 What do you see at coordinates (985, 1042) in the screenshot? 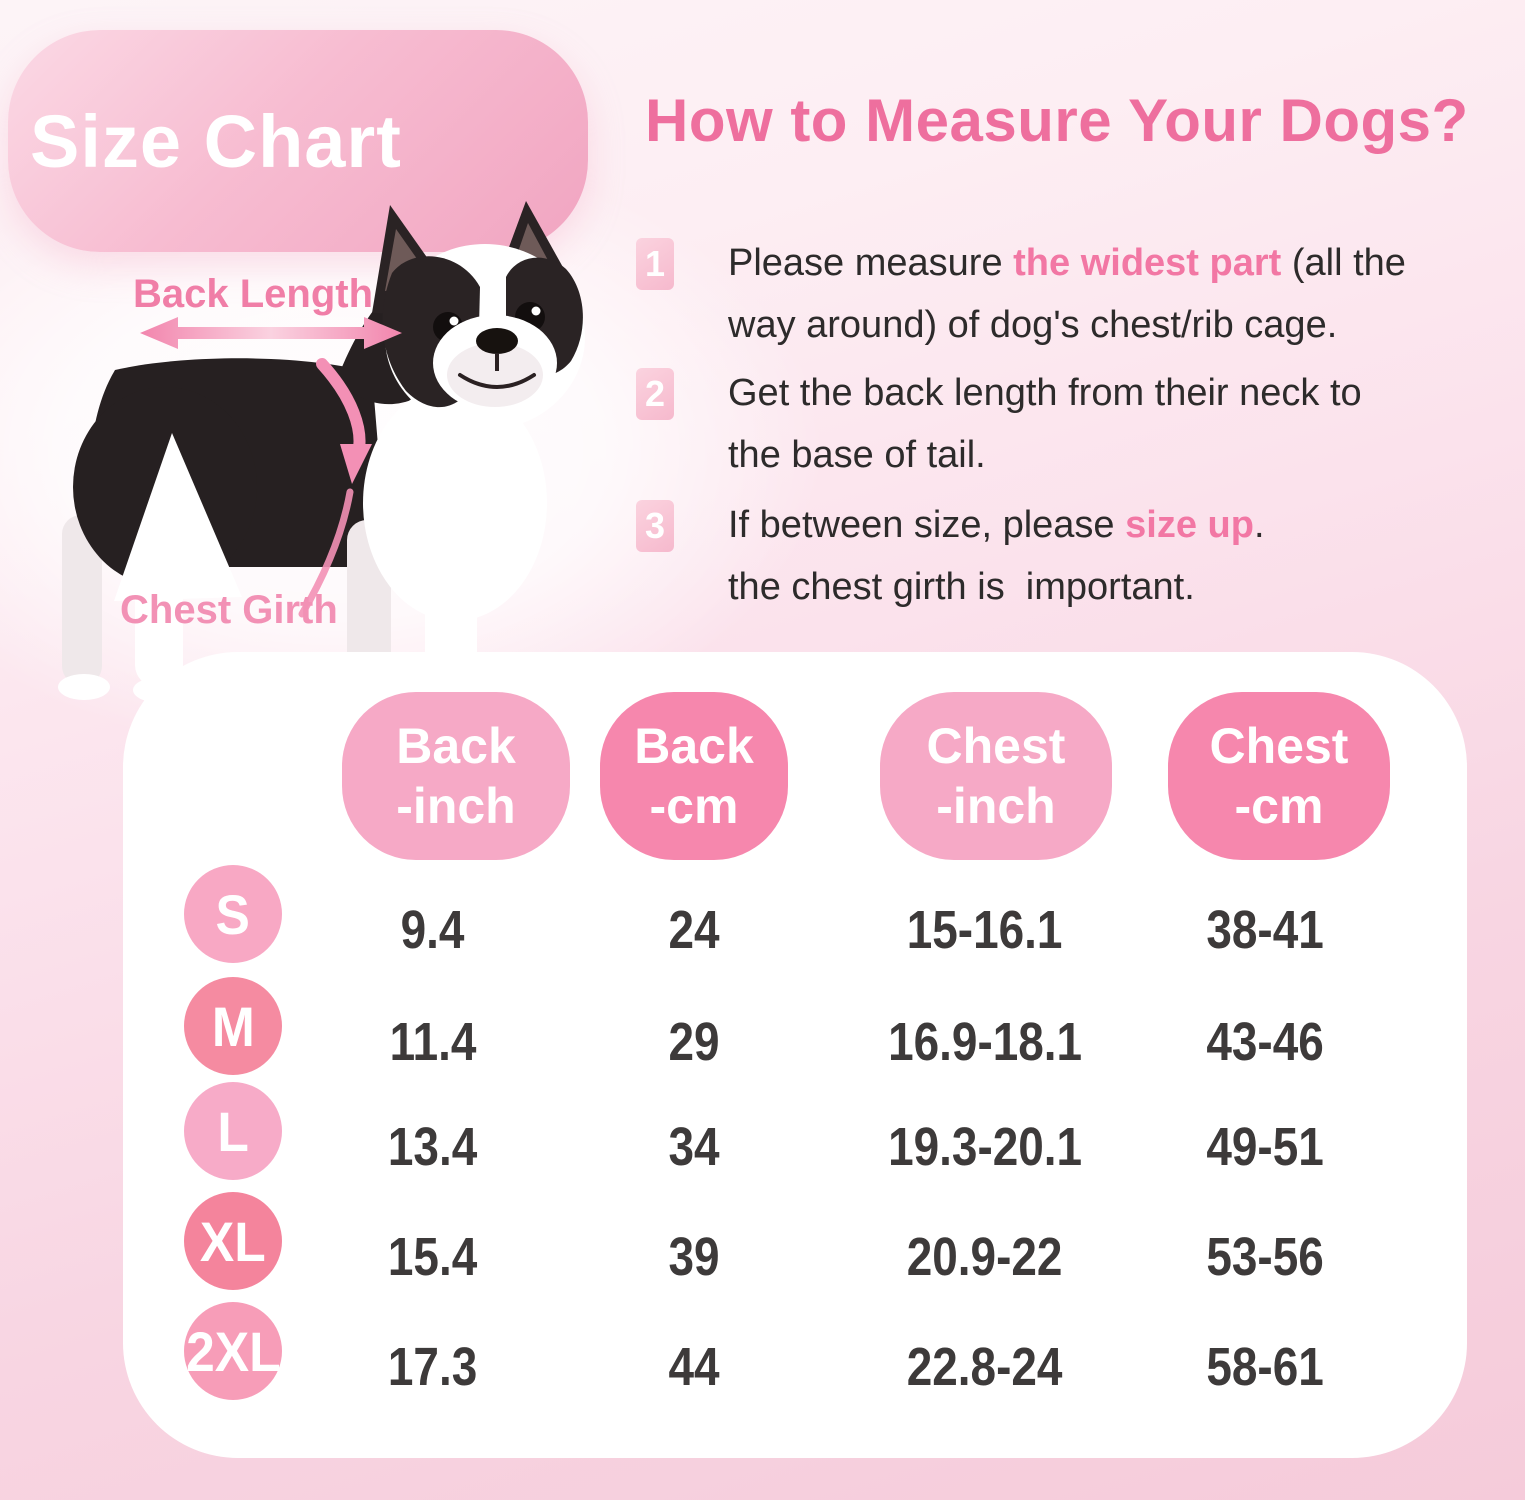
I see `cell-m-chest-inch: 16.9-18.1` at bounding box center [985, 1042].